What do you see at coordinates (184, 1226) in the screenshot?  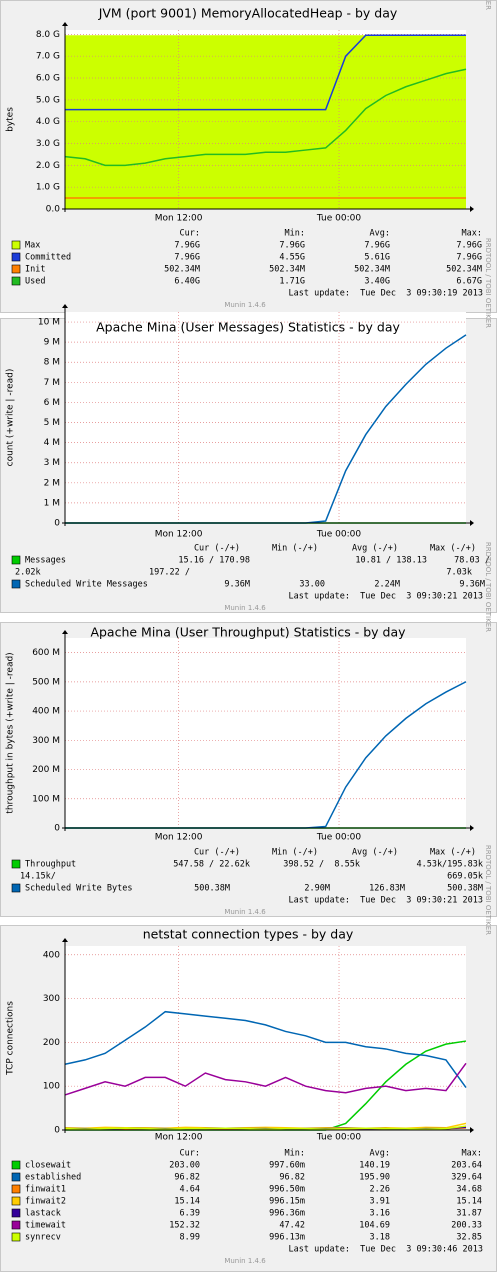 I see `legend-value: 152.32` at bounding box center [184, 1226].